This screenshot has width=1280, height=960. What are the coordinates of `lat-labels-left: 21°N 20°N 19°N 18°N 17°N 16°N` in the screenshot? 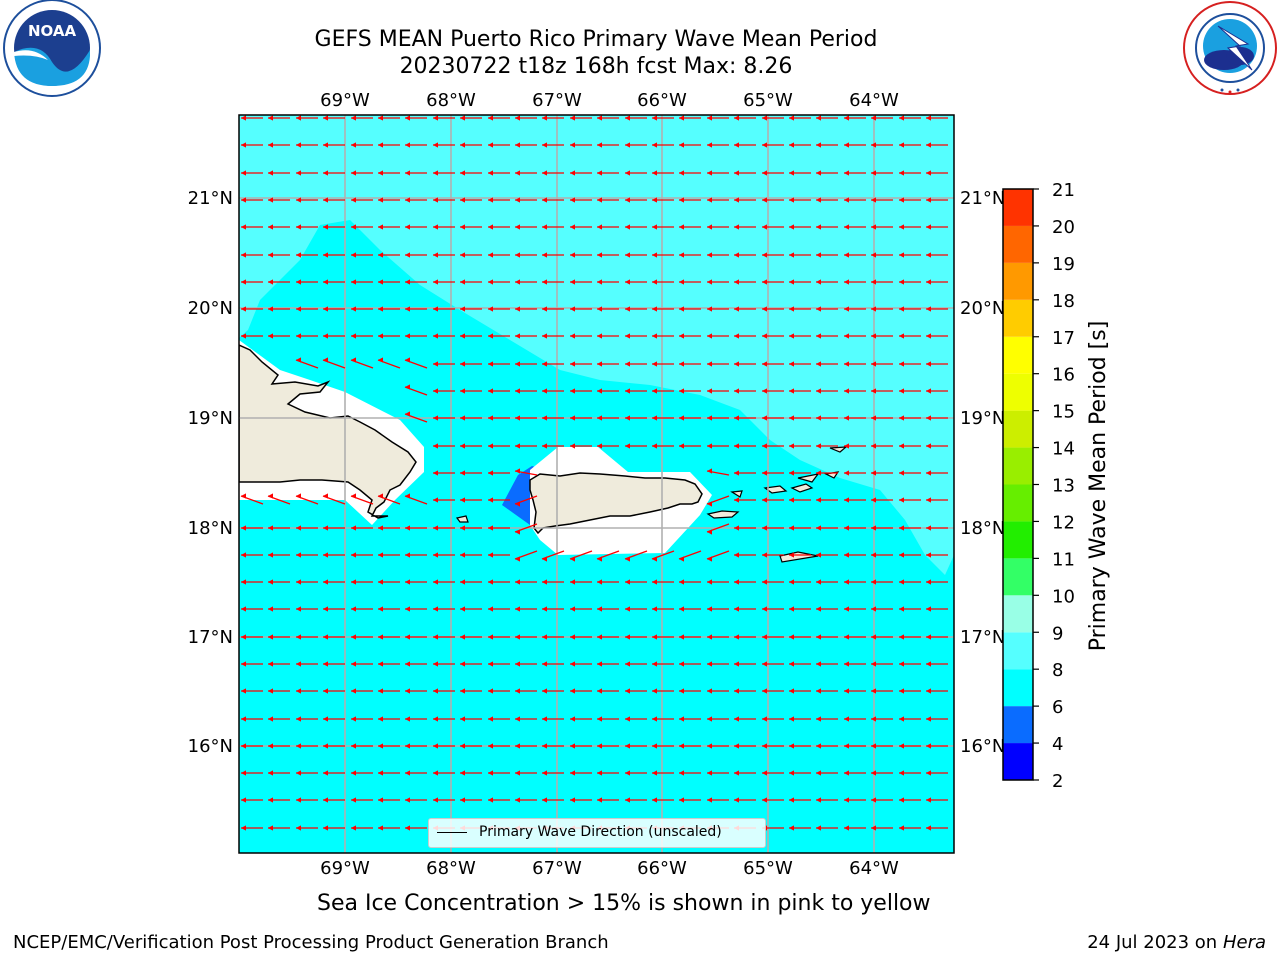 It's located at (210, 472).